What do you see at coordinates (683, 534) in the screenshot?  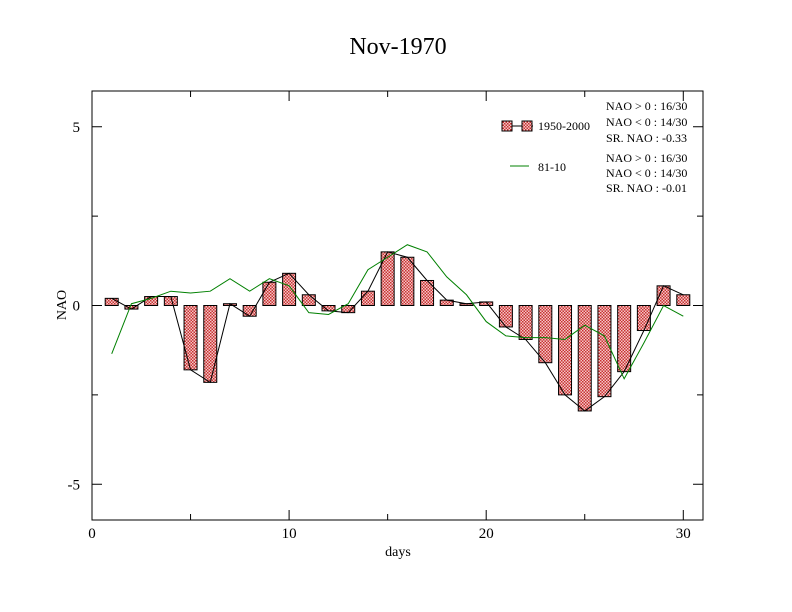 I see `x-tick-label: 30` at bounding box center [683, 534].